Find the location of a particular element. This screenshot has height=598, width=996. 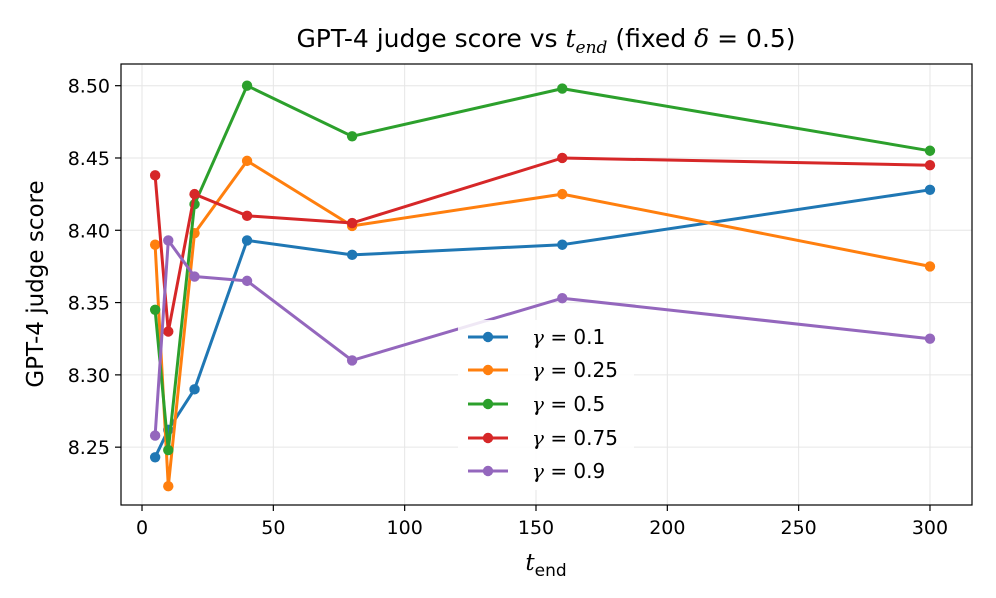

x-axis-label: tend is located at coordinates (545, 565).